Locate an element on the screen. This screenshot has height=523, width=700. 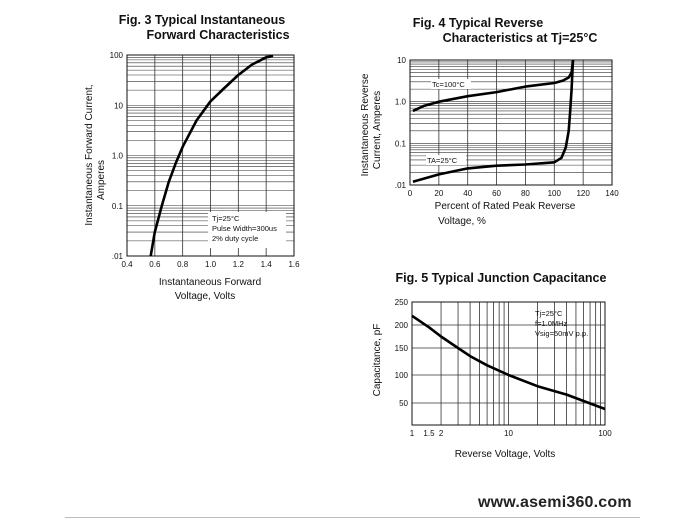
footer-divider is located at coordinates (352, 517).